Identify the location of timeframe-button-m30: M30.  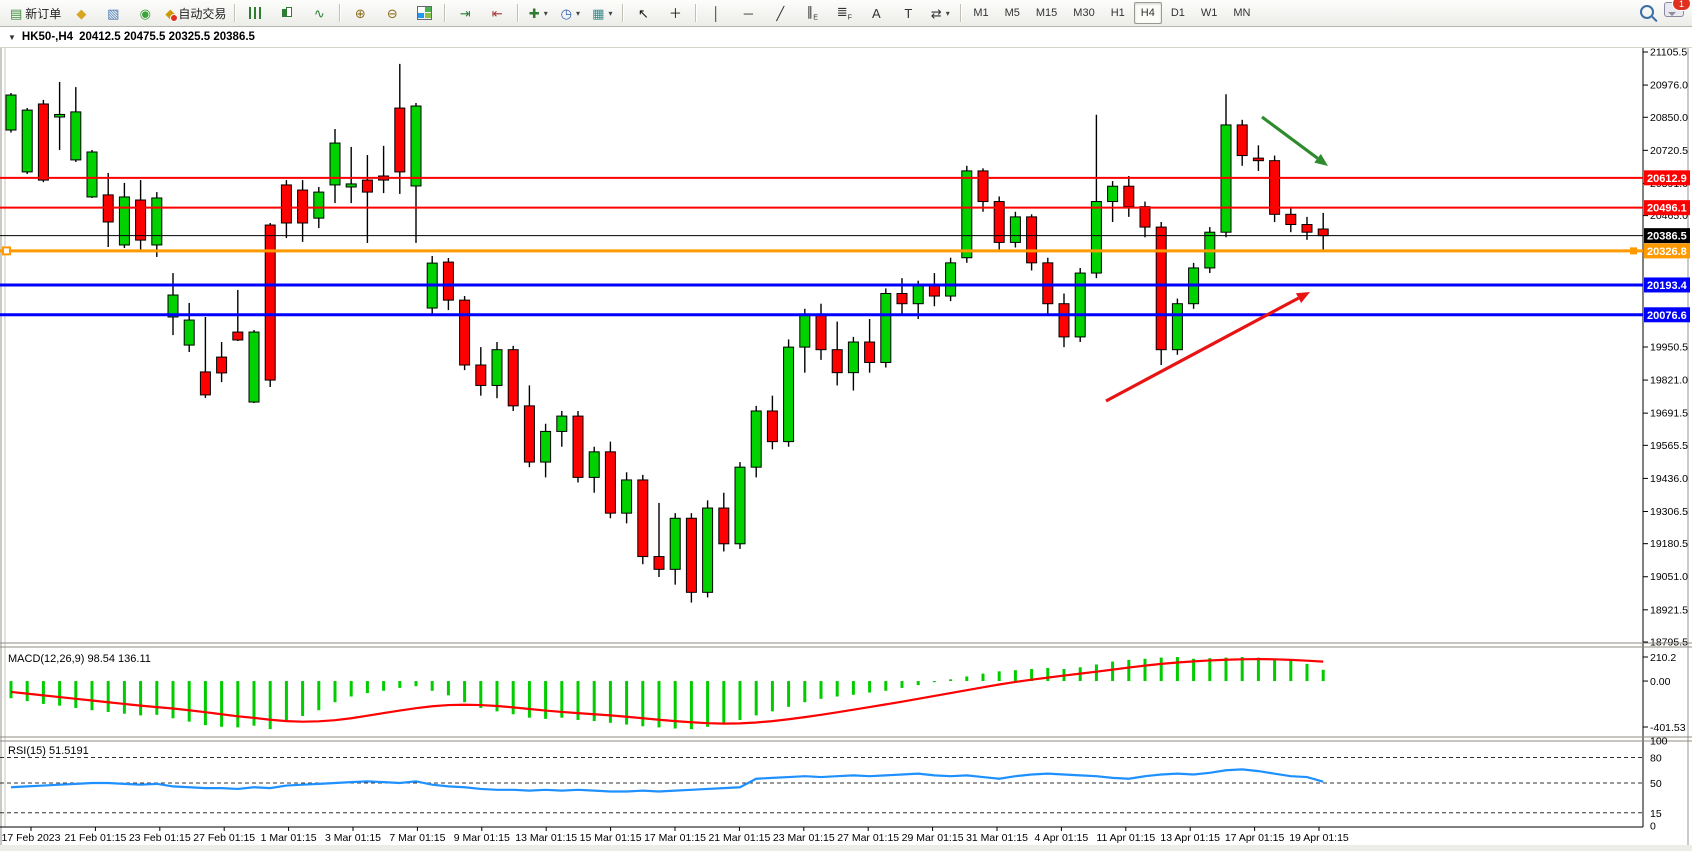
(1084, 13).